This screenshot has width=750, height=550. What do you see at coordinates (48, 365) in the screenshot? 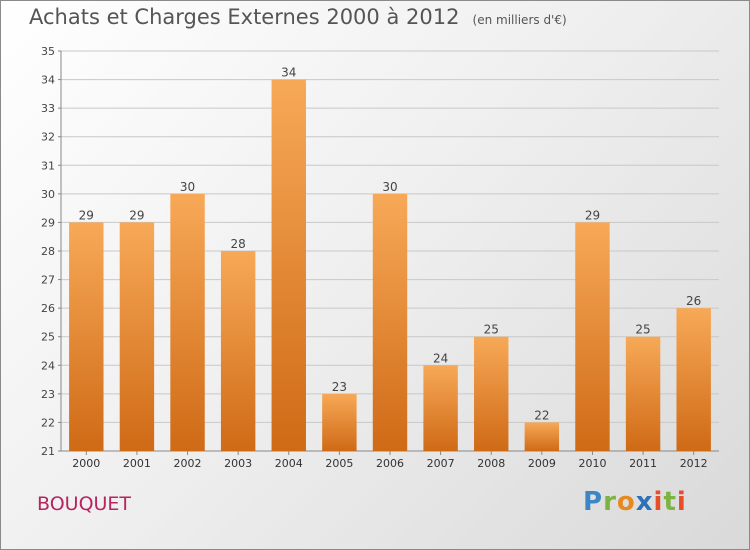
I see `y-tick-label: 24` at bounding box center [48, 365].